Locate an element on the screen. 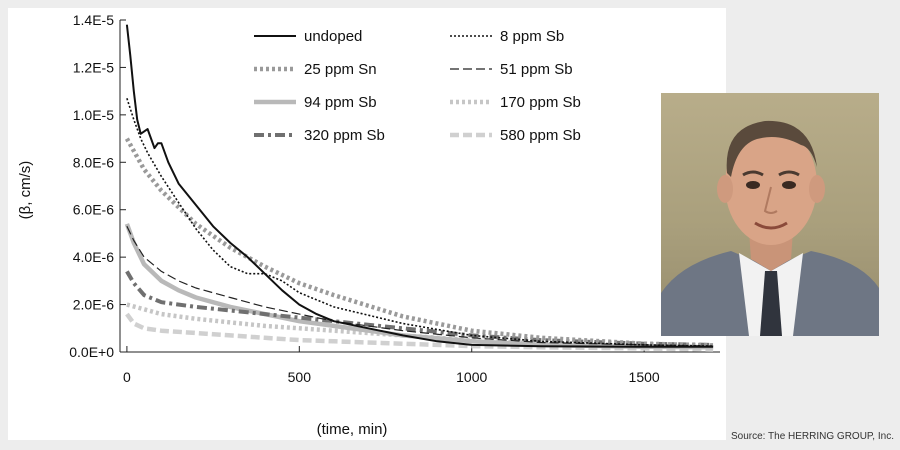 The width and height of the screenshot is (900, 450). x-tick-label: 1000 is located at coordinates (471, 377).